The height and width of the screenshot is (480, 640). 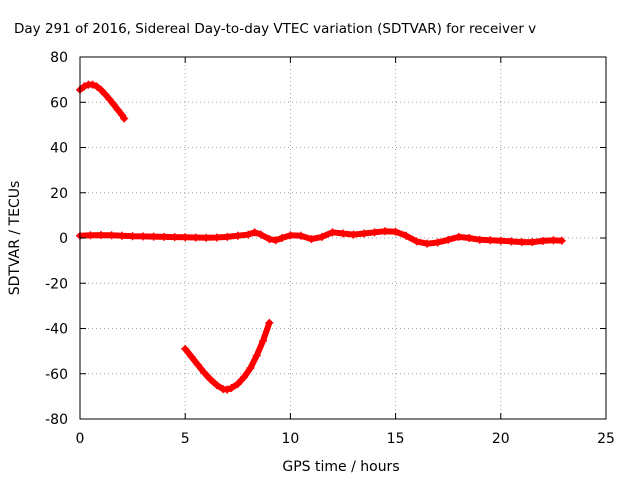 What do you see at coordinates (501, 439) in the screenshot?
I see `x-tick-label: 20` at bounding box center [501, 439].